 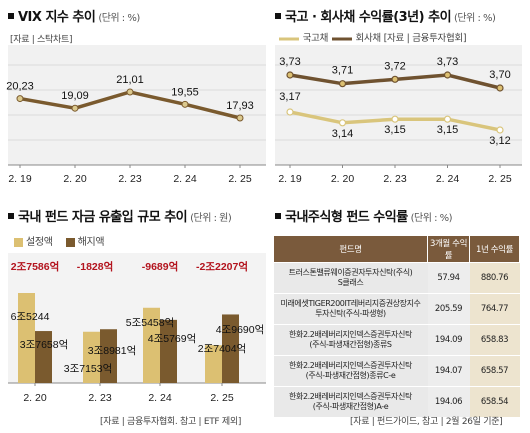 What do you see at coordinates (372, 37) in the screenshot?
I see `bond-chart-legend: 국고채 회사채 [자료 | 금융투자협회]` at bounding box center [372, 37].